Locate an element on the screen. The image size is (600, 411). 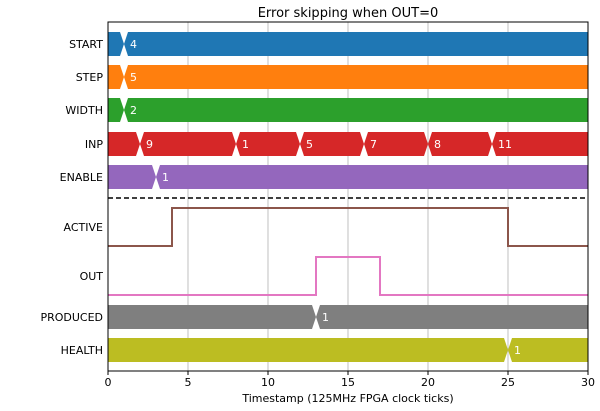
bus-value-label: 9 is located at coordinates (149, 144).